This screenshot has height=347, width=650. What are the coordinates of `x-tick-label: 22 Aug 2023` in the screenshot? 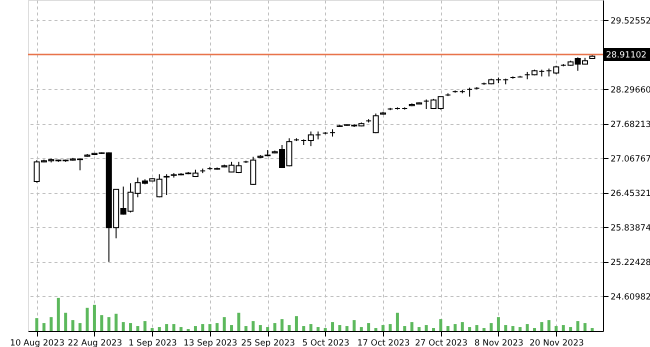 It's located at (95, 342).